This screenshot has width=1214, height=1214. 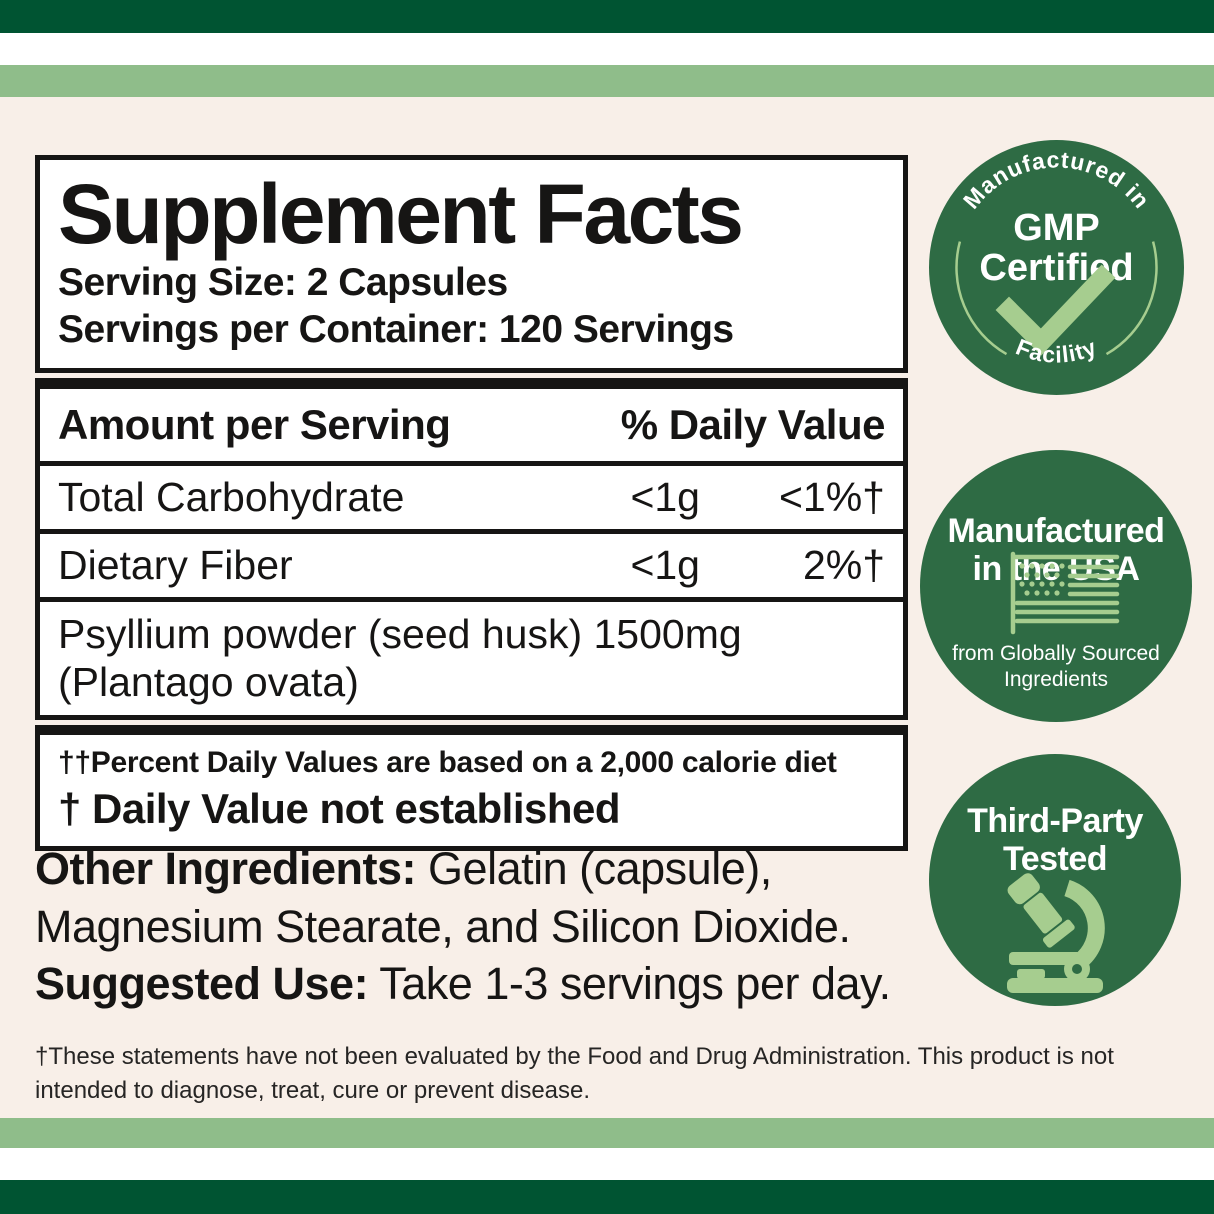 I want to click on table-row: Total Carbohydrate <1g <1%†, so click(x=471, y=500).